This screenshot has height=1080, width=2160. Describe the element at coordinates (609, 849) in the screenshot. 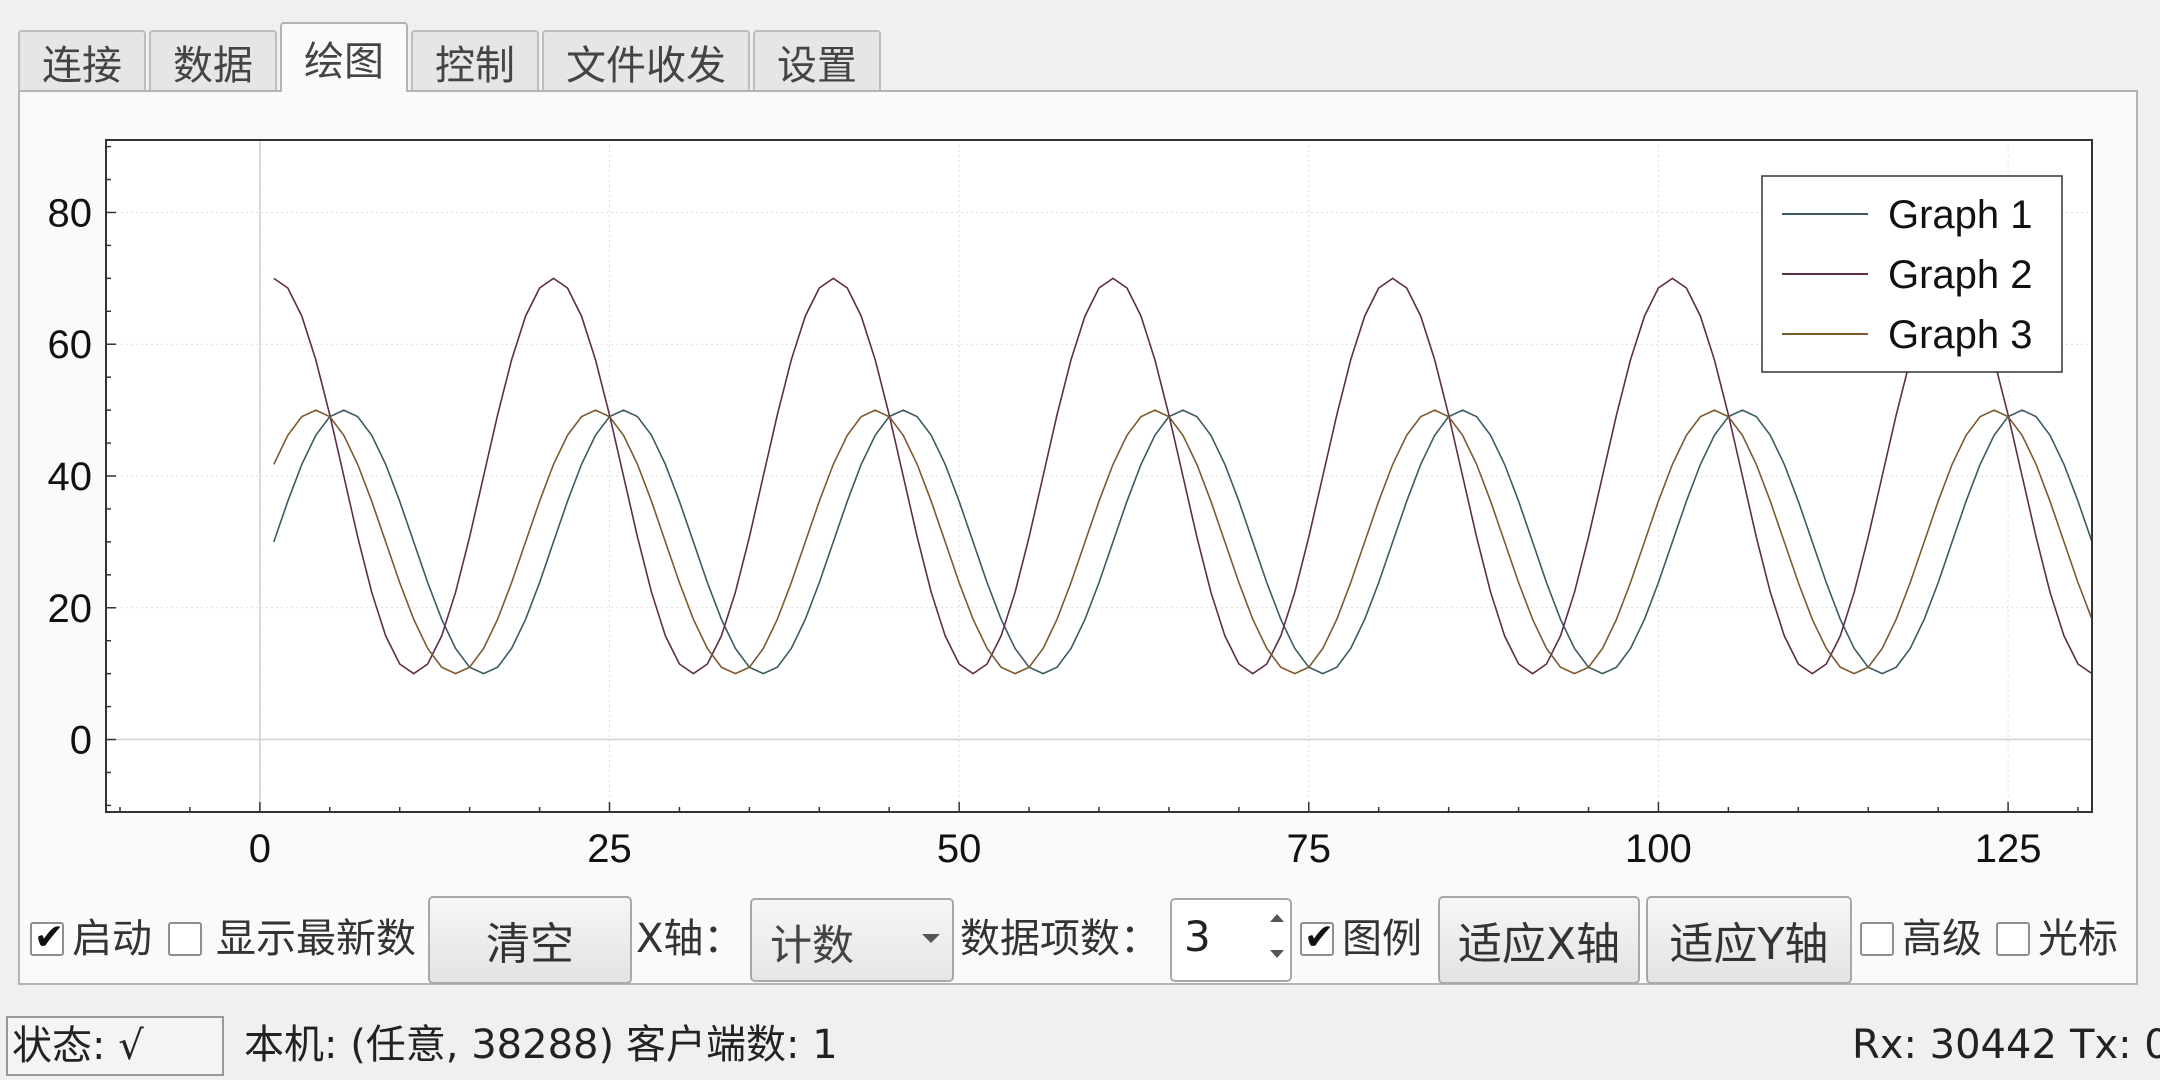

I see `x-tick-label: 25` at that location.